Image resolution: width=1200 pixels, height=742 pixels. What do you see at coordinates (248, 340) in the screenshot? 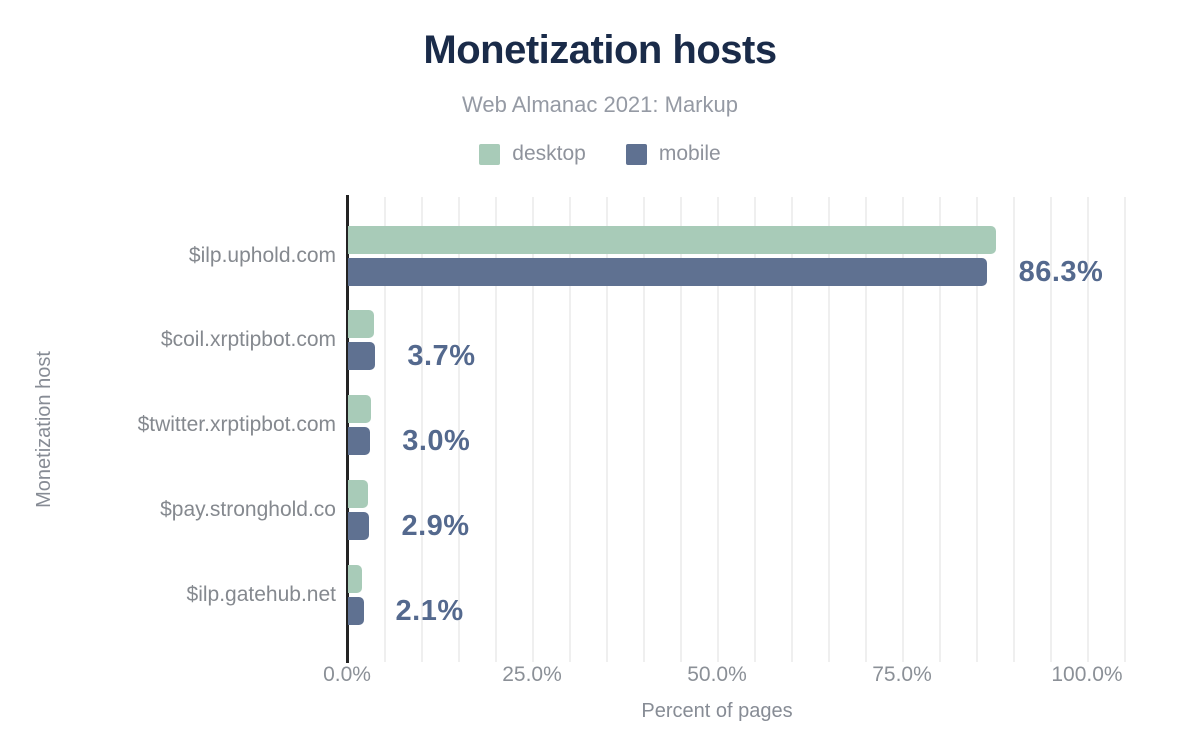
I see `category-label: $coil.xrptipbot.com` at bounding box center [248, 340].